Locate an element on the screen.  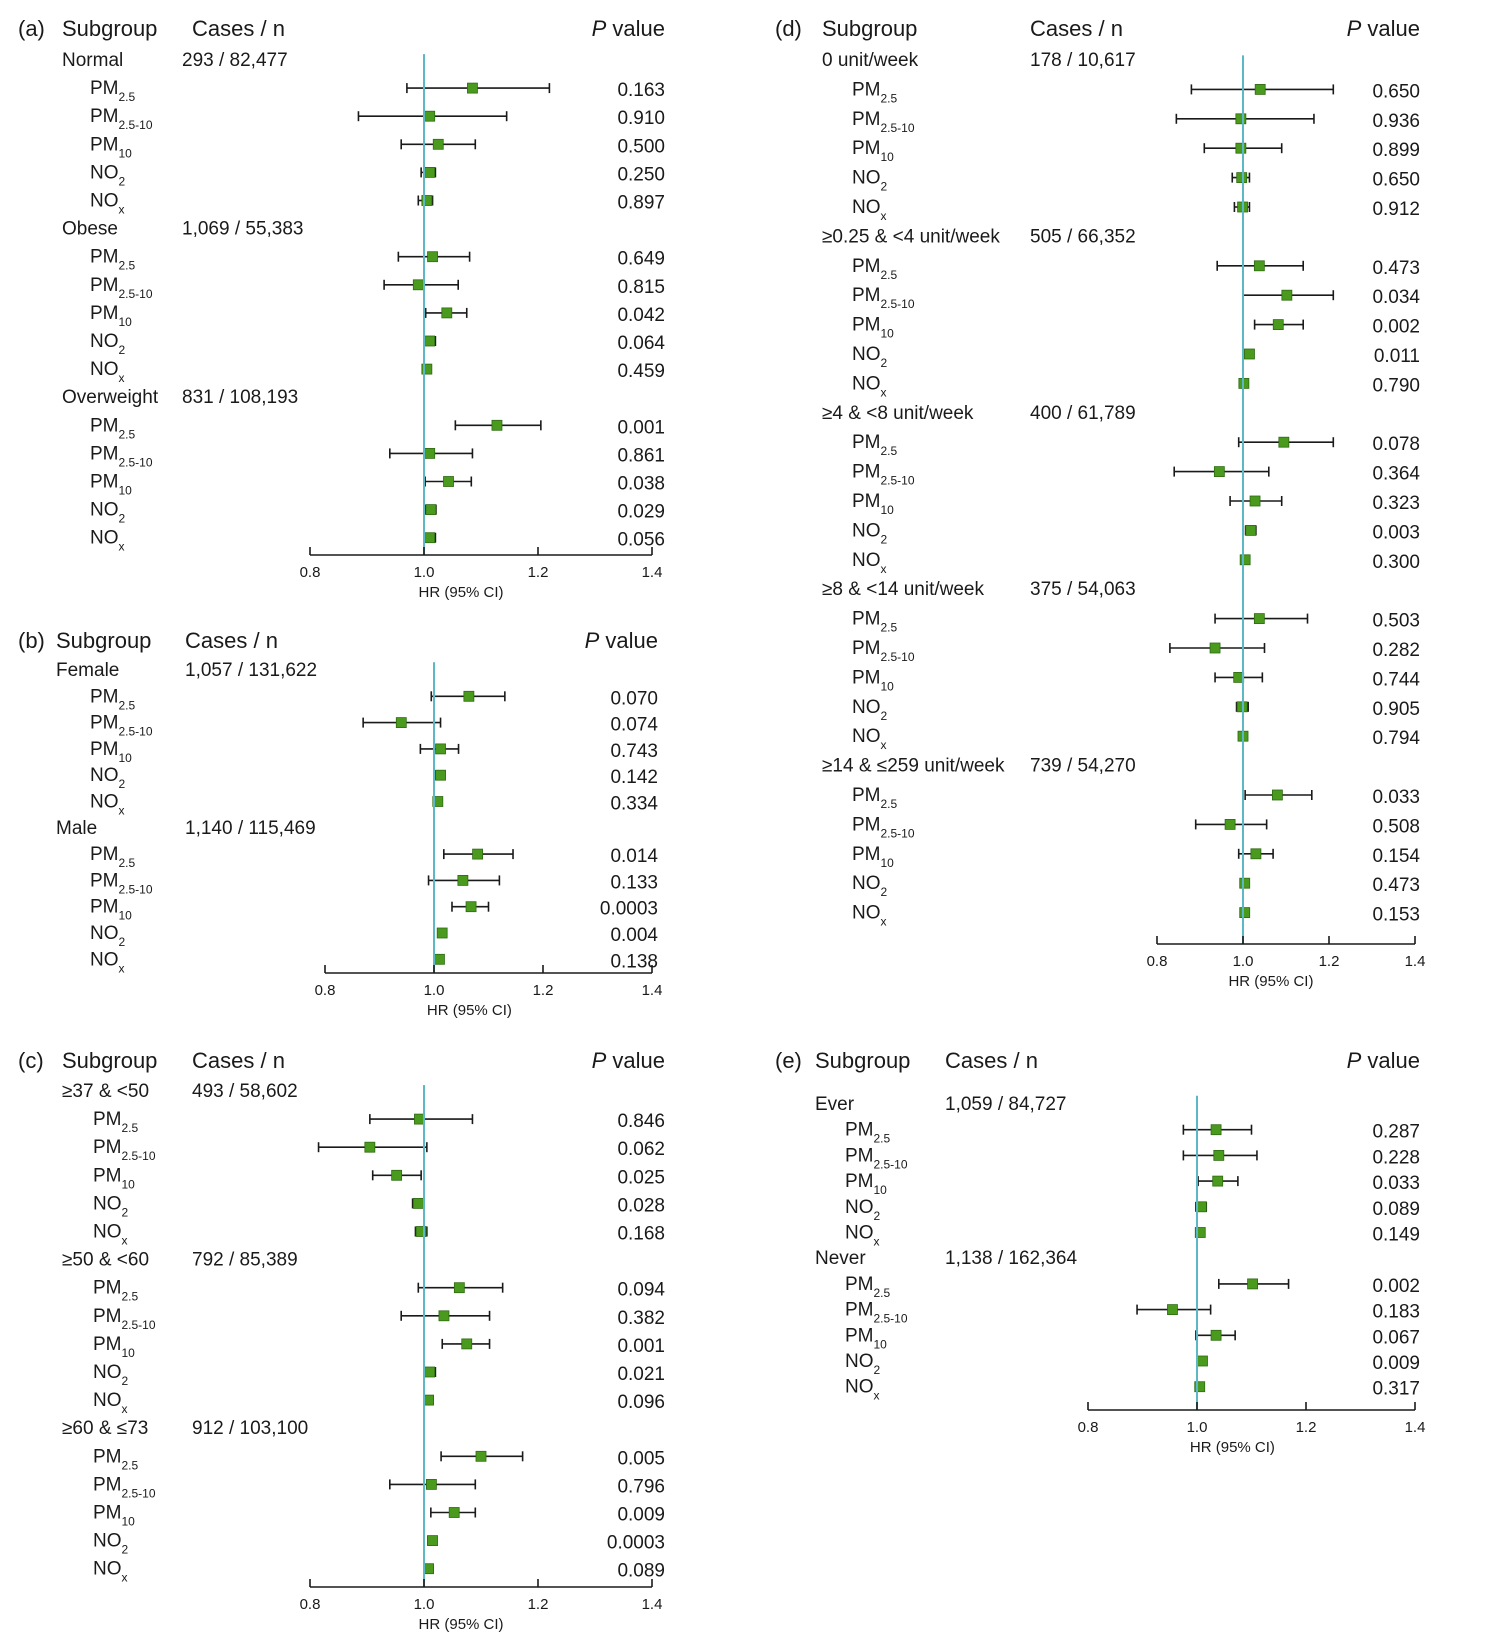
p-value: 0.094 is located at coordinates (641, 1290).